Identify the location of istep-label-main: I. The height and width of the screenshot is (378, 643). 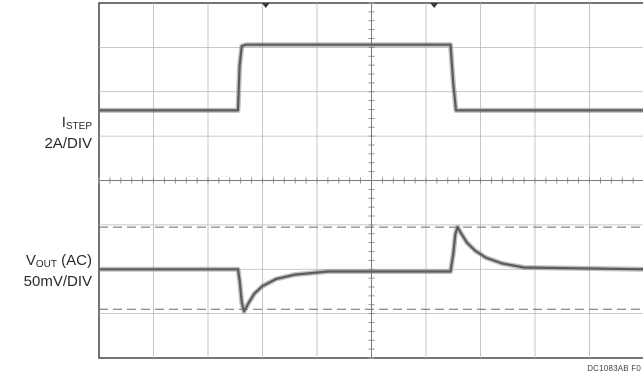
(63, 122).